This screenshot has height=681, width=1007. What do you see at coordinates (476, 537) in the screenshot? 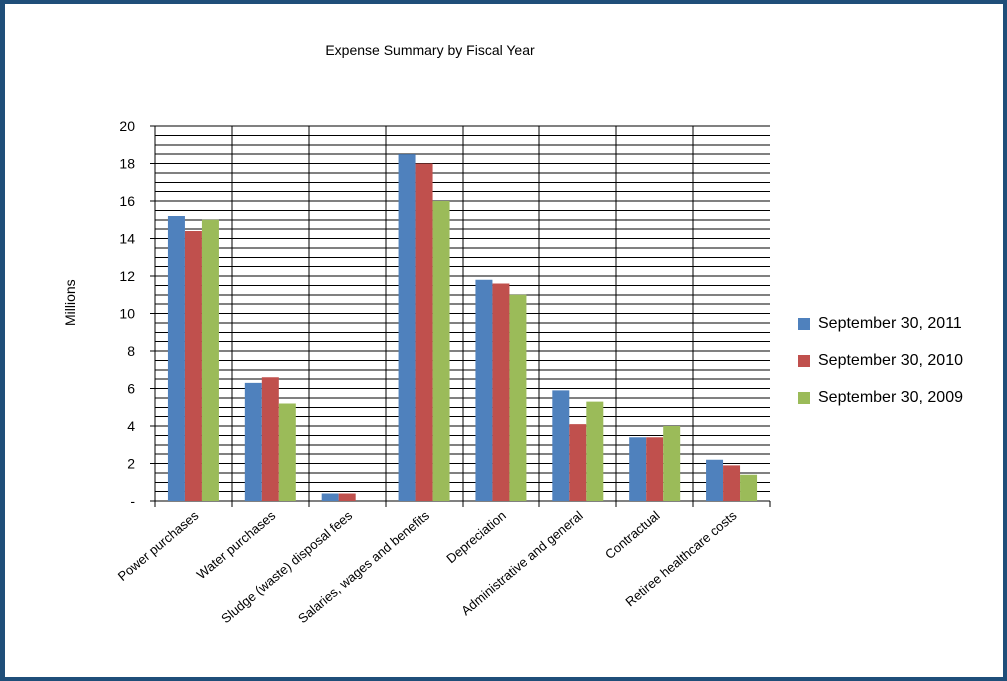
I see `x-tick-label: Depreciation` at bounding box center [476, 537].